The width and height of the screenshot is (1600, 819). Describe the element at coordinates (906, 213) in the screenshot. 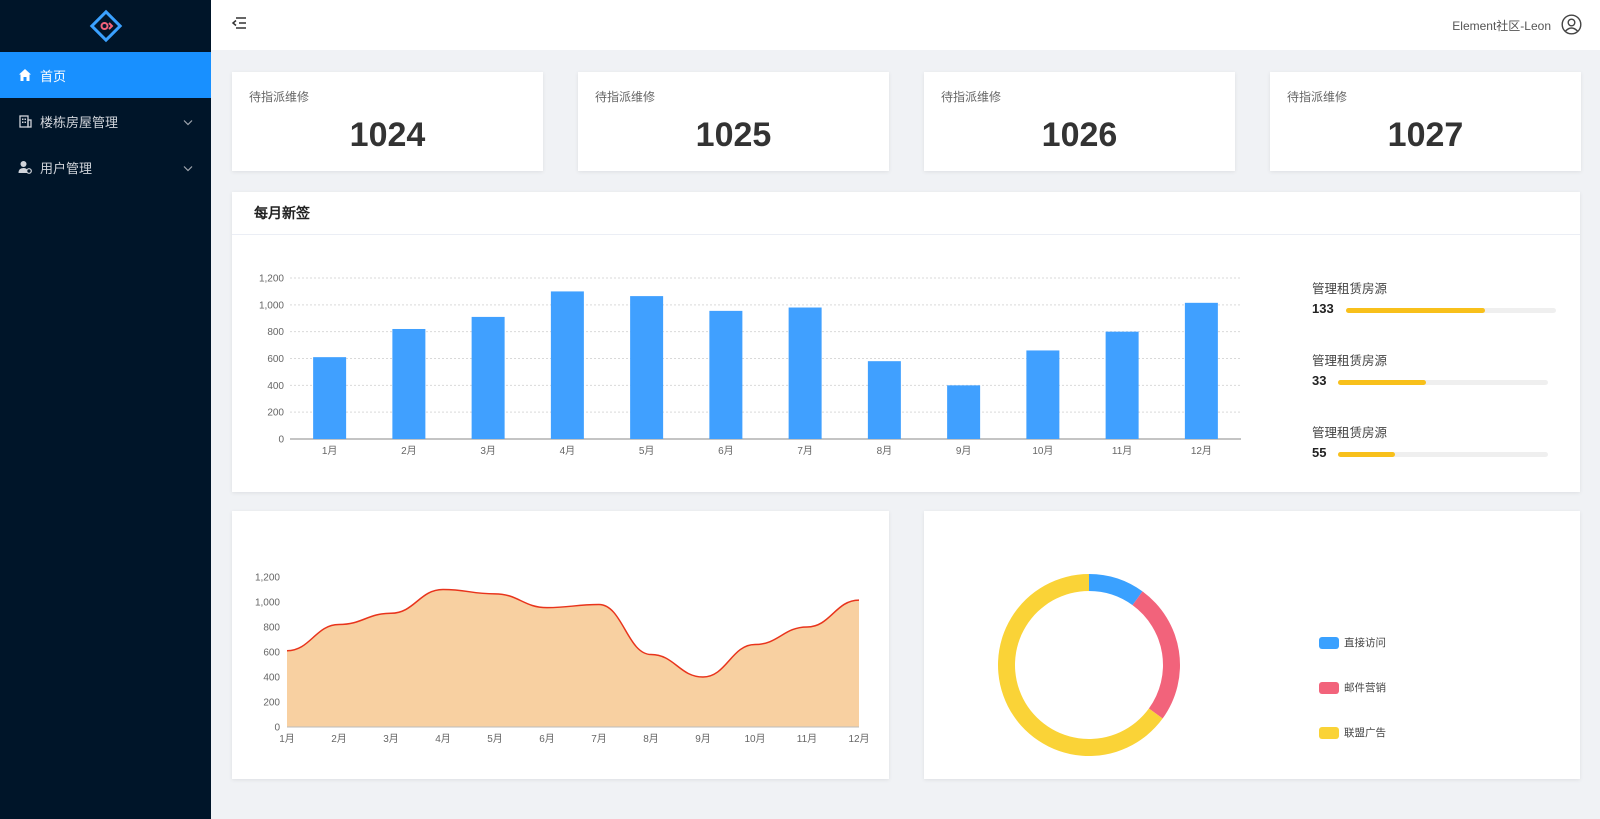

I see `card-title: 每月新签` at that location.